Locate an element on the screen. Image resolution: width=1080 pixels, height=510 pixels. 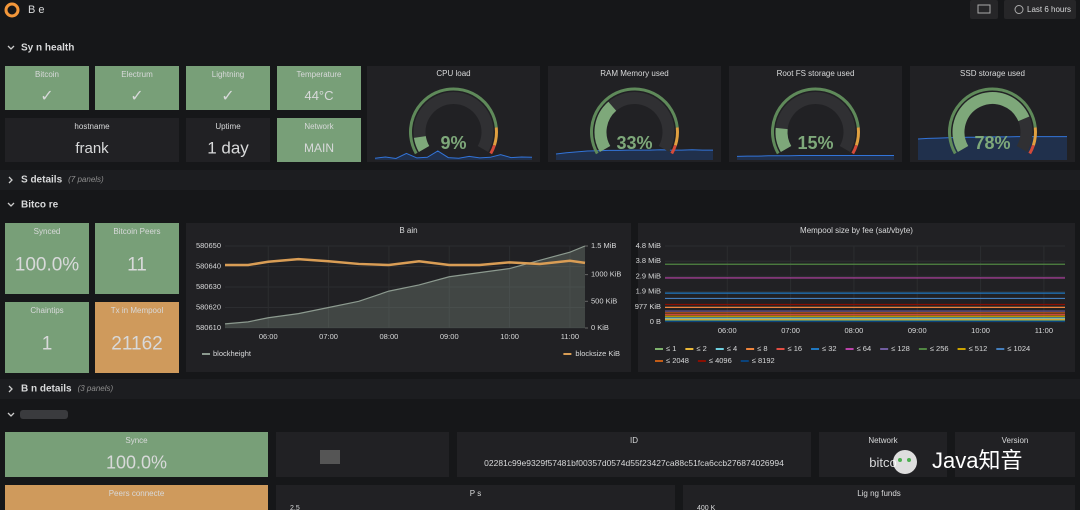
panel-title: Root FS storage used is located at coordinates (816, 73).